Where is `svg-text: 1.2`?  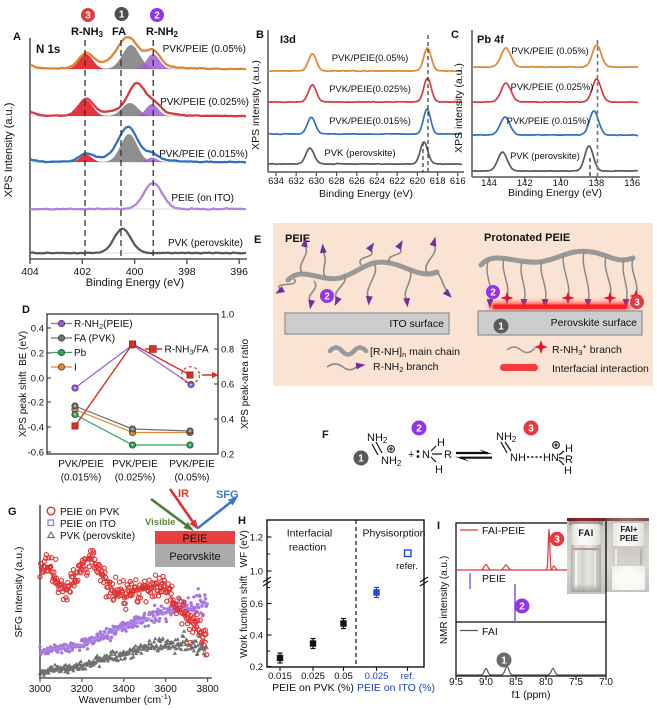 svg-text: 1.2 is located at coordinates (256, 538).